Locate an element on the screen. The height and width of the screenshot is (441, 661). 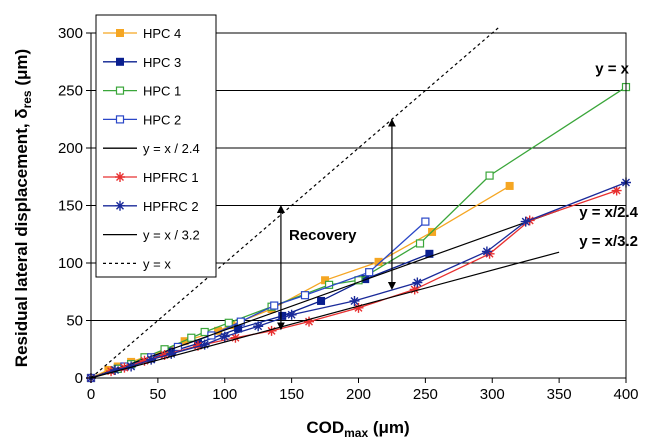
annotation-recovery: Recovery is located at coordinates (323, 235).